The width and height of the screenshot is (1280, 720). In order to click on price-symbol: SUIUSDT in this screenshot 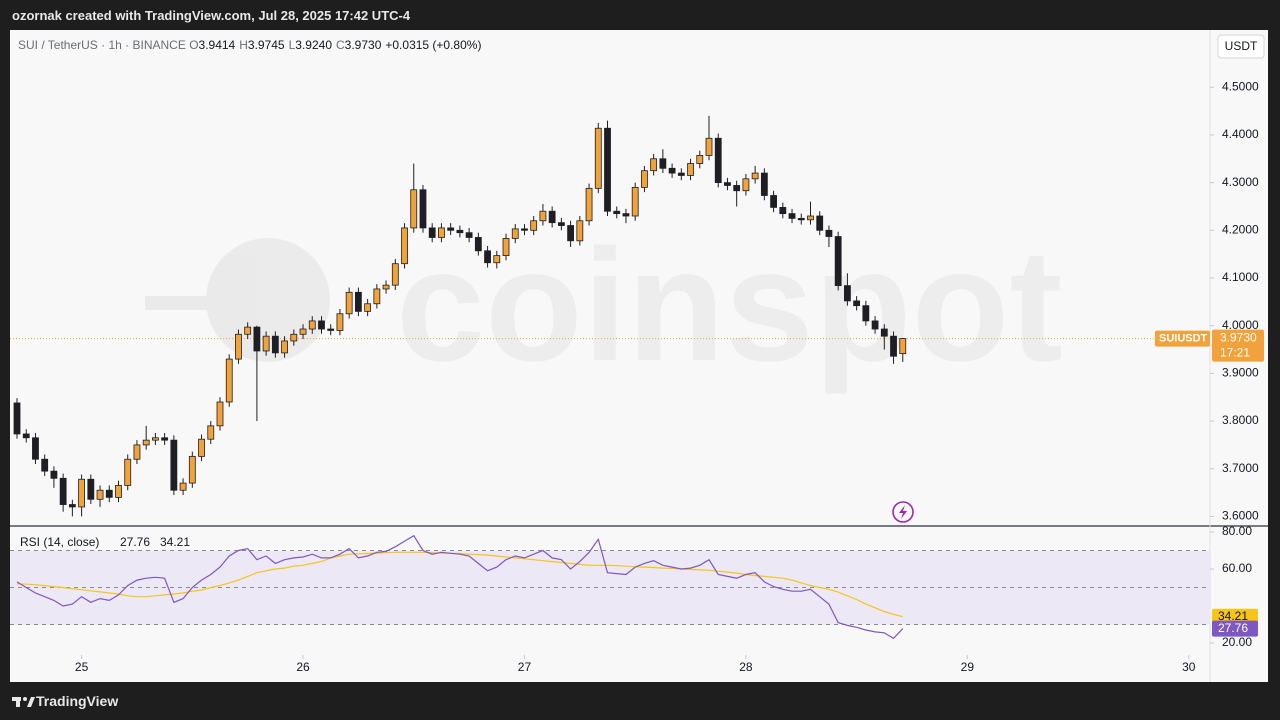, I will do `click(1183, 338)`.